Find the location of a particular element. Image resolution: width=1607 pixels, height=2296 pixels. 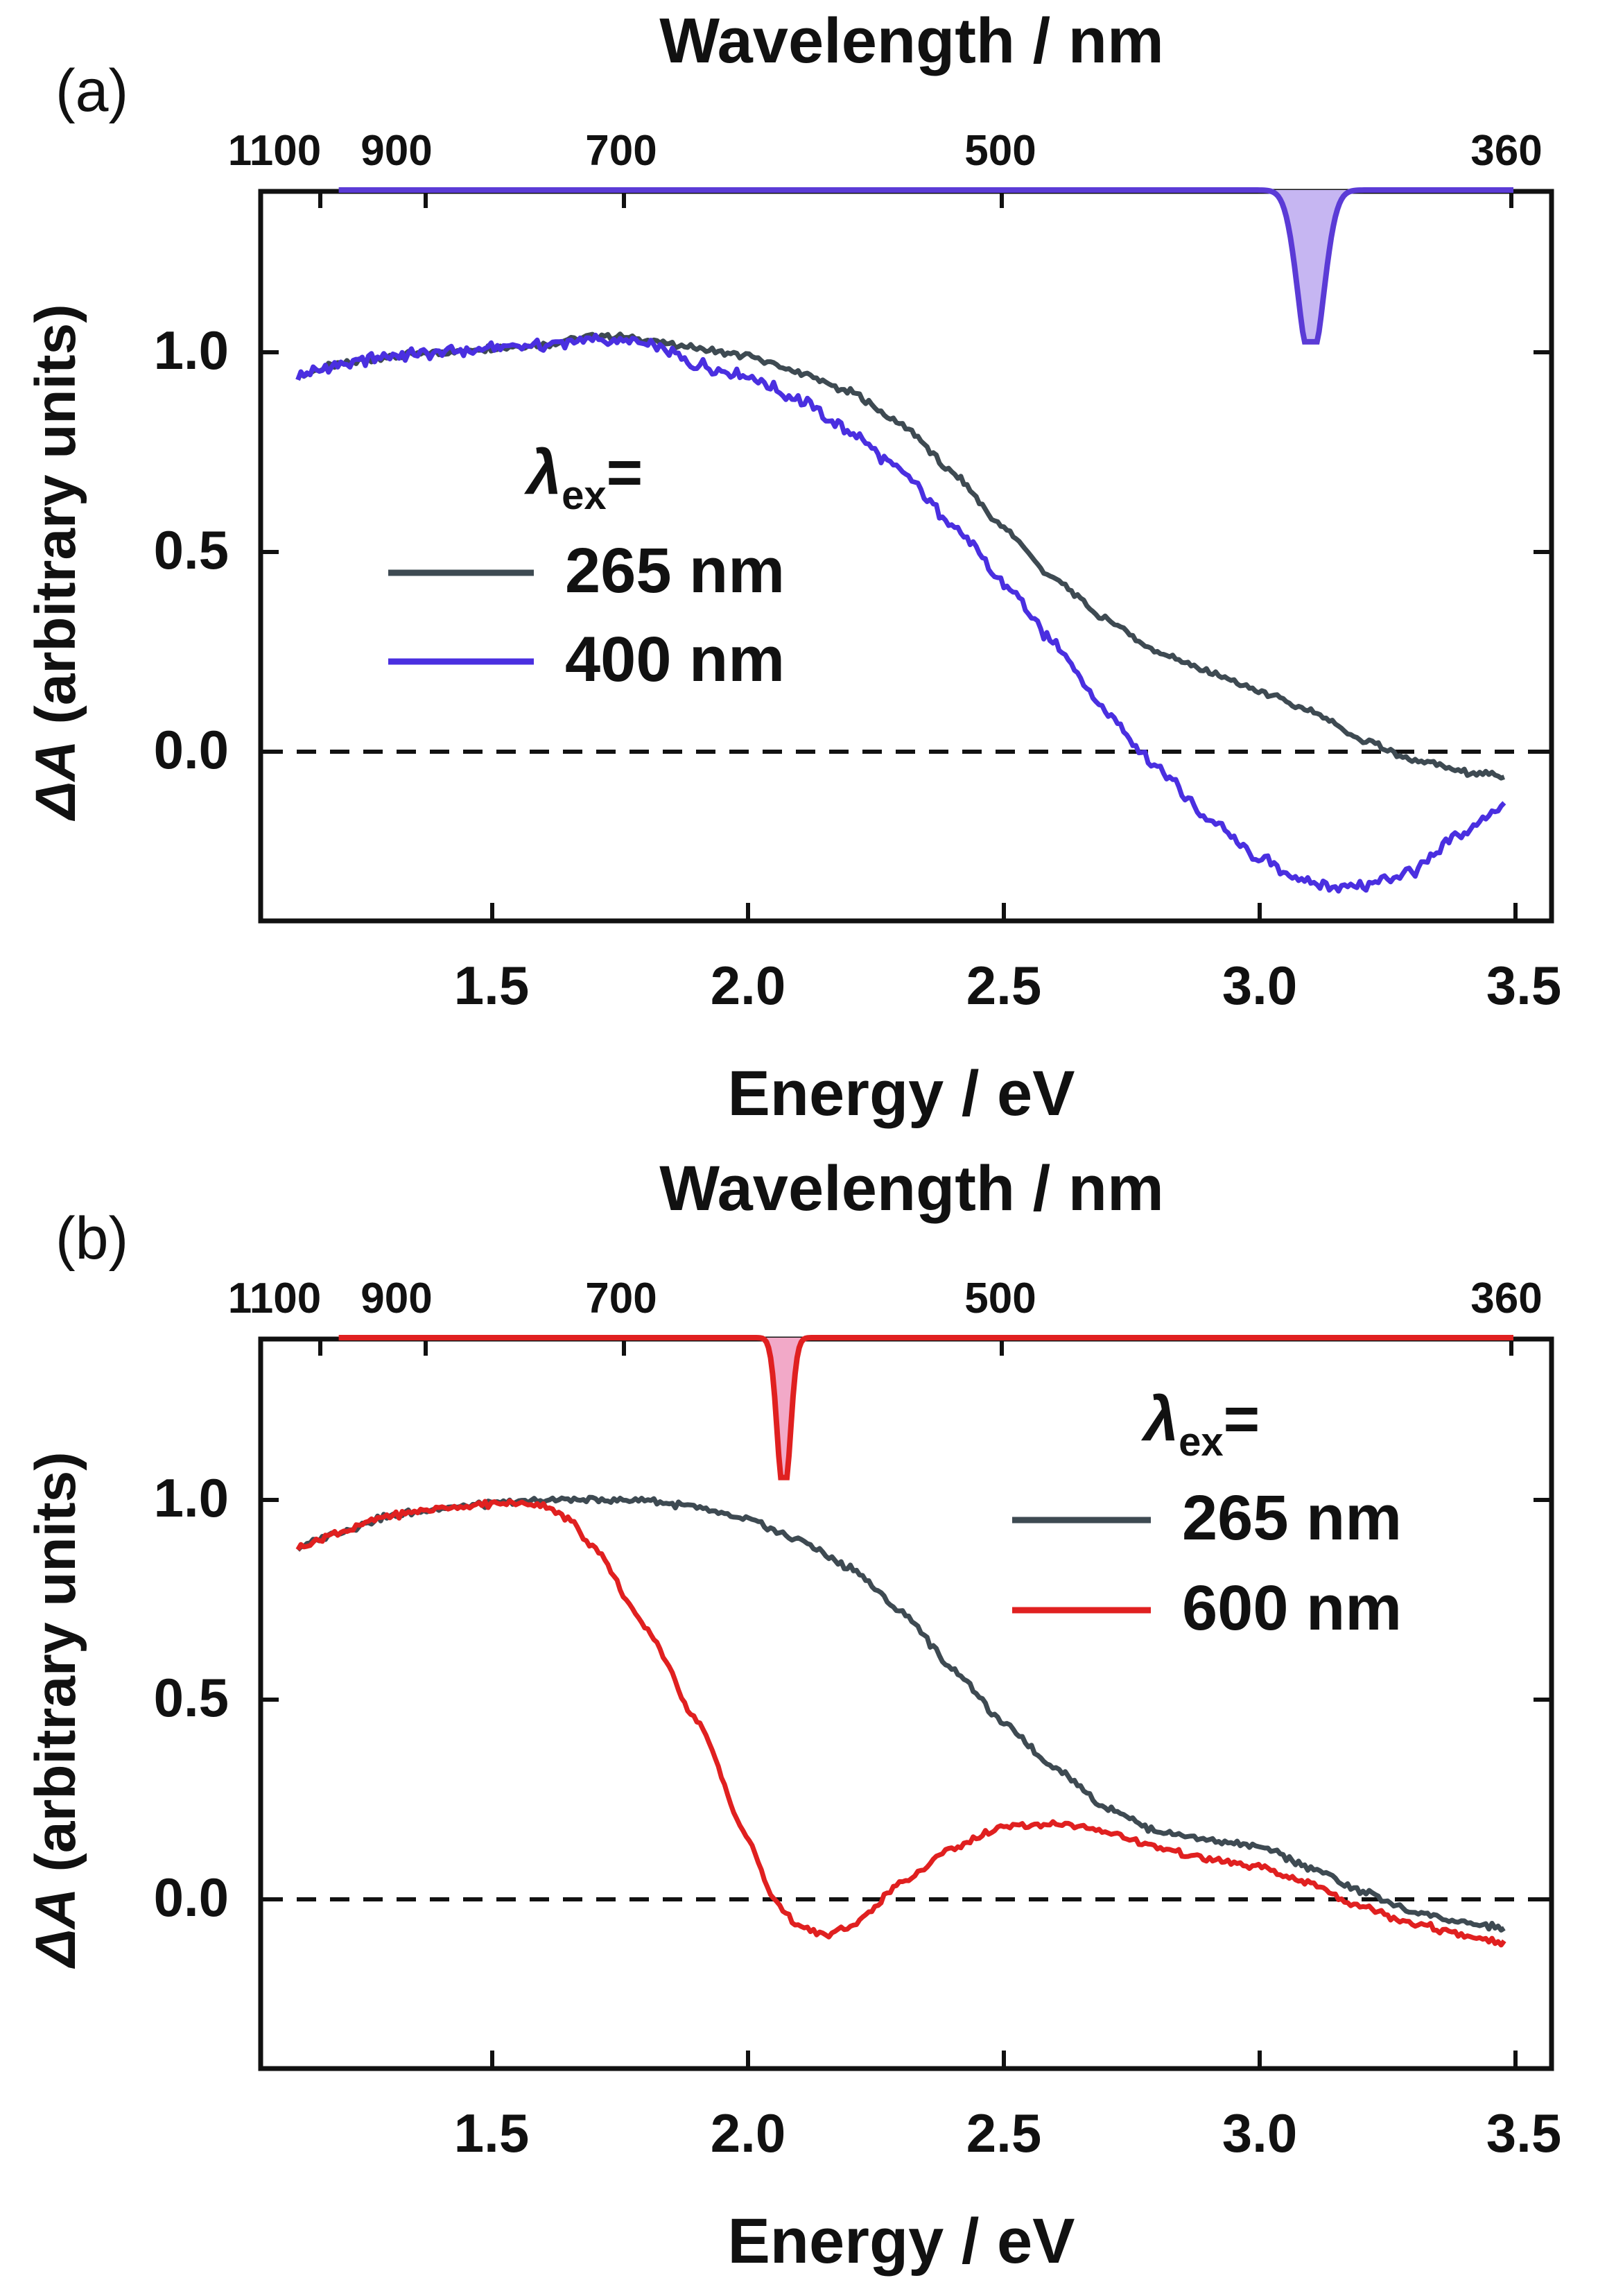

panel-b-ytick-label: 1.0 is located at coordinates (192, 1497).